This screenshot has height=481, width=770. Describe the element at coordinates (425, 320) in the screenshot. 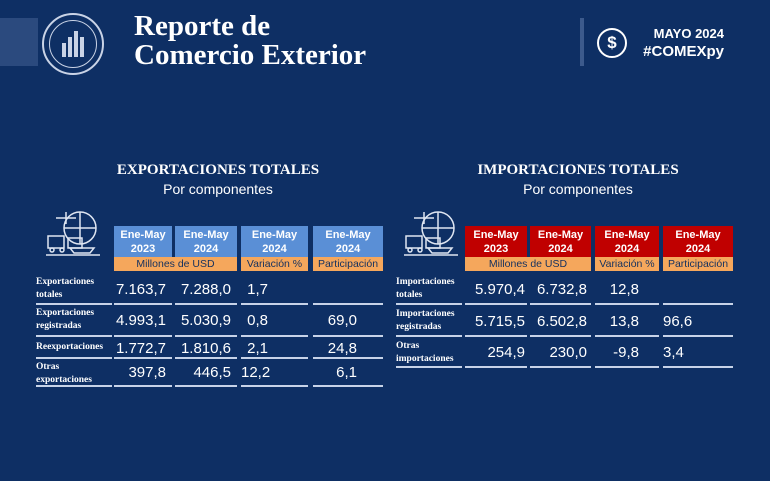

I see `row-label: Importaciones registradas` at that location.